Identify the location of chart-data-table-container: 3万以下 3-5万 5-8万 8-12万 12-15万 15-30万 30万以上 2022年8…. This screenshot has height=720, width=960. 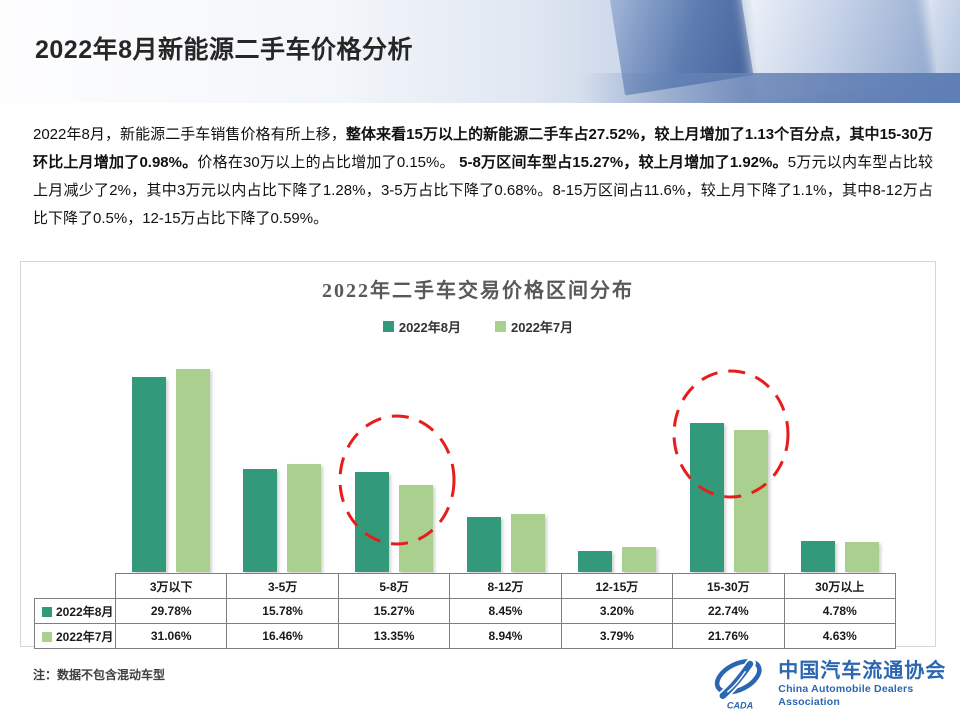
(465, 611).